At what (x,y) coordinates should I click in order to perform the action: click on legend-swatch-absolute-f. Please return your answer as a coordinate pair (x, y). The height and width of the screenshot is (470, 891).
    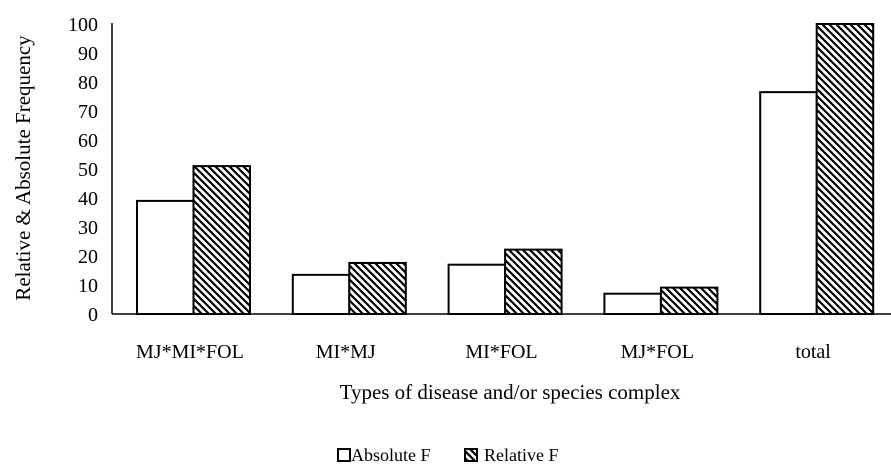
    Looking at the image, I should click on (344, 455).